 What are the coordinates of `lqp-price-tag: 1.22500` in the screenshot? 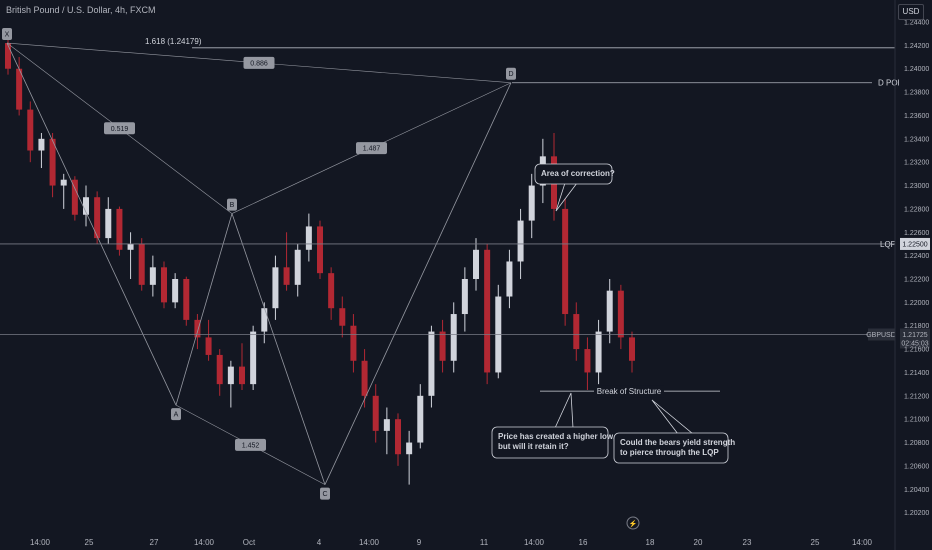 It's located at (914, 244).